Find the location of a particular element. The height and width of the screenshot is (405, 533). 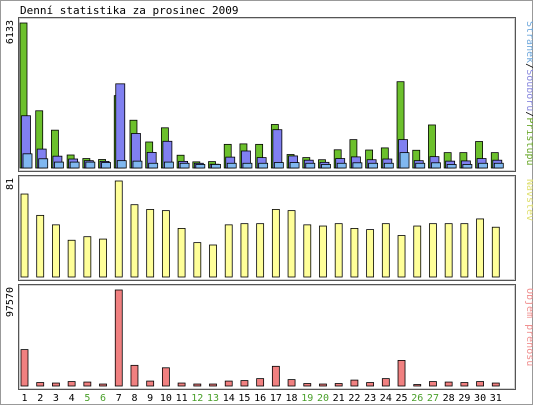

x-tick-day-18: 18 is located at coordinates (292, 398).